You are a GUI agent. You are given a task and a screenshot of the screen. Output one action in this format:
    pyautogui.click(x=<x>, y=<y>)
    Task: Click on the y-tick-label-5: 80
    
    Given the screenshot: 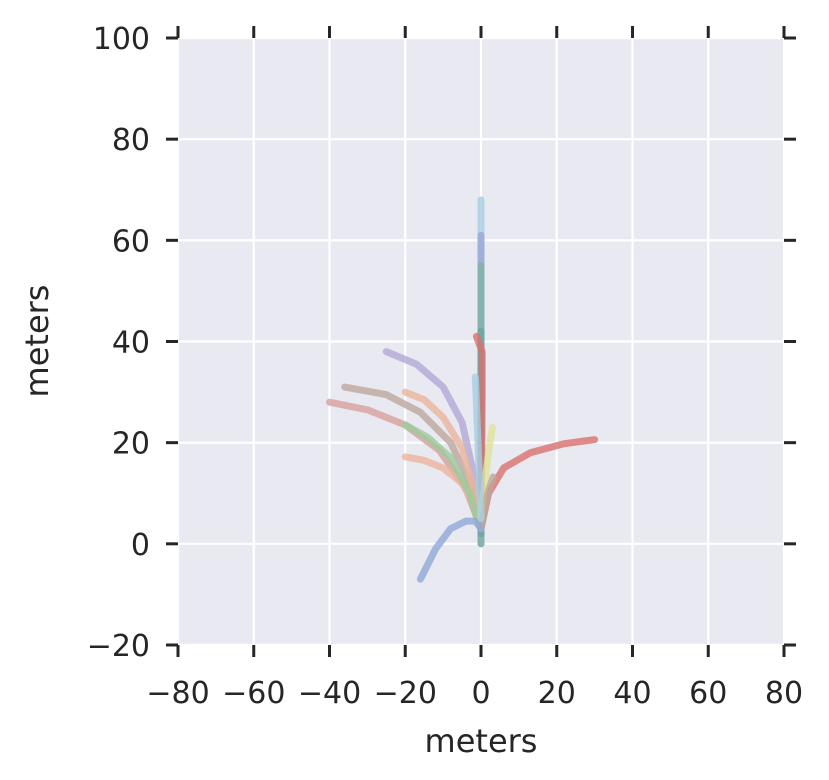 What is the action you would take?
    pyautogui.click(x=131, y=140)
    